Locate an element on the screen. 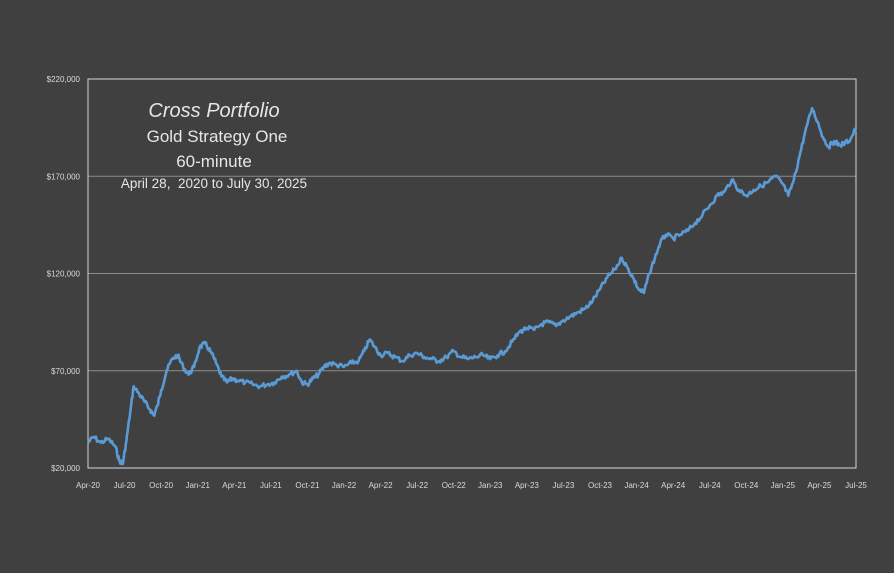  x-tick-label: Oct-24 is located at coordinates (746, 485).